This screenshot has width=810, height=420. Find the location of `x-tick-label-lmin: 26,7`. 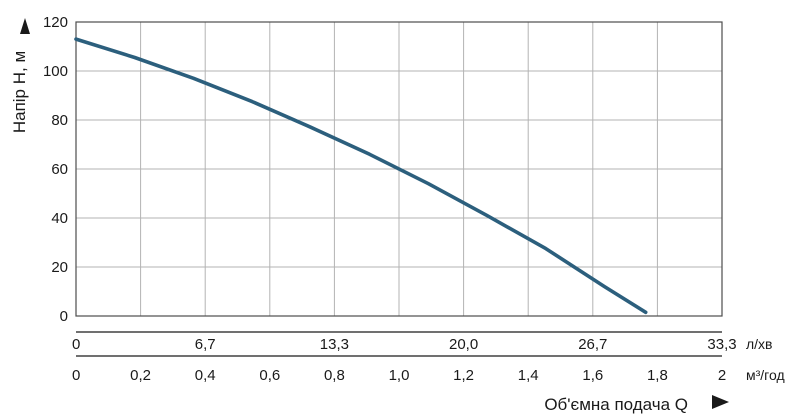

x-tick-label-lmin: 26,7 is located at coordinates (592, 344).